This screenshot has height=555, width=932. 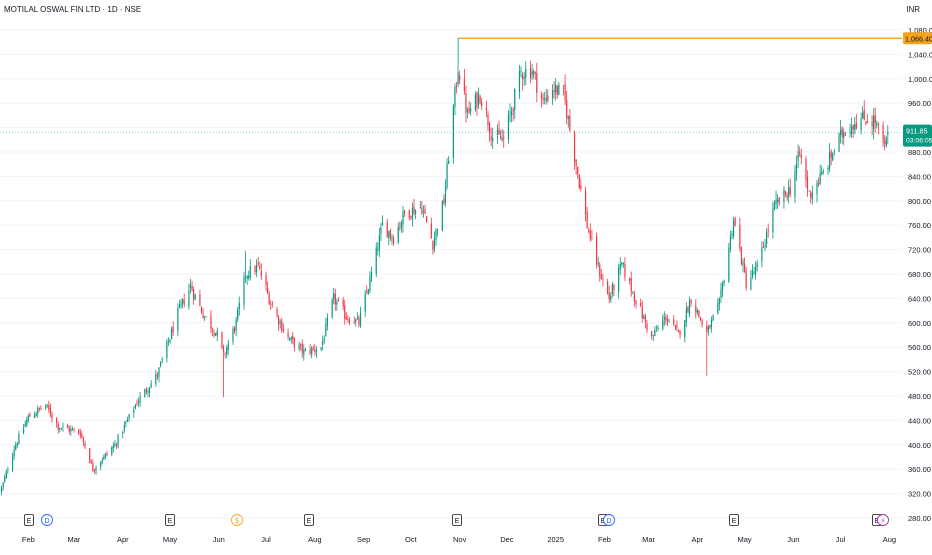 I want to click on x-tick-label: Jun, so click(x=793, y=539).